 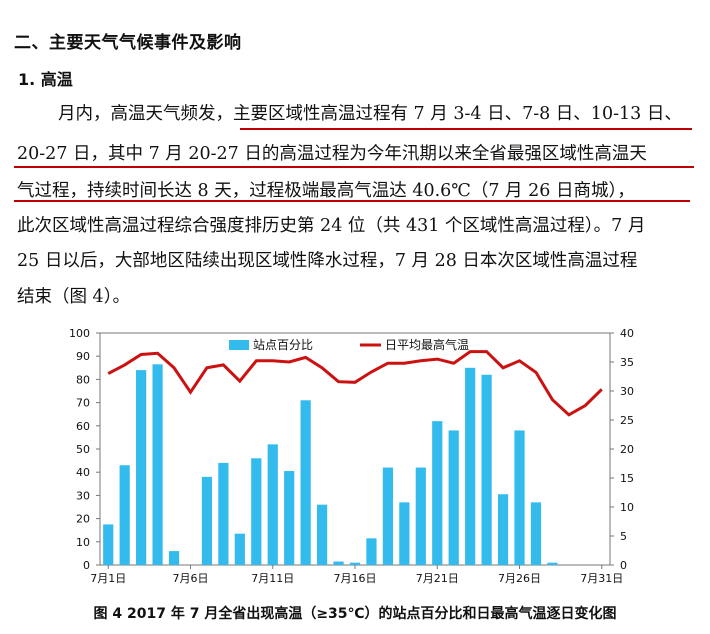 I want to click on left-tick-label: 60, so click(x=83, y=426).